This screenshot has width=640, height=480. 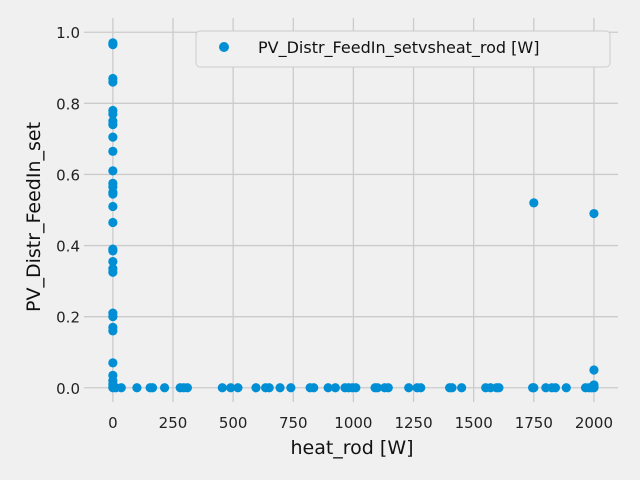 What do you see at coordinates (68, 104) in the screenshot?
I see `y-tick-label: 0.8` at bounding box center [68, 104].